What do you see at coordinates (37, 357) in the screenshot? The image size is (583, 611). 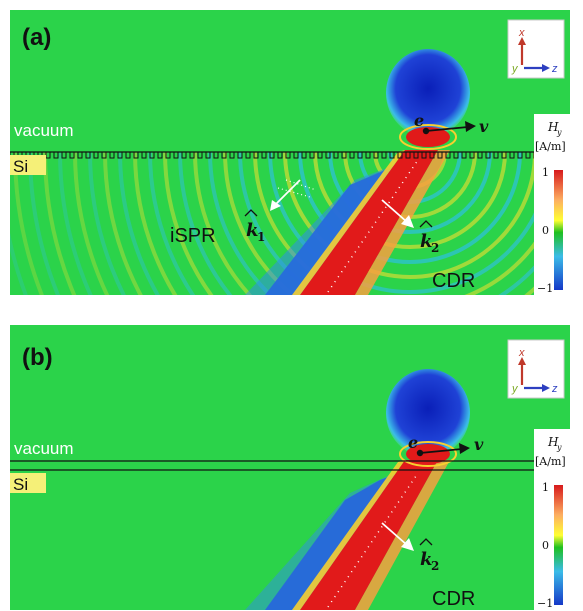 I see `panel-label: (b)` at bounding box center [37, 357].